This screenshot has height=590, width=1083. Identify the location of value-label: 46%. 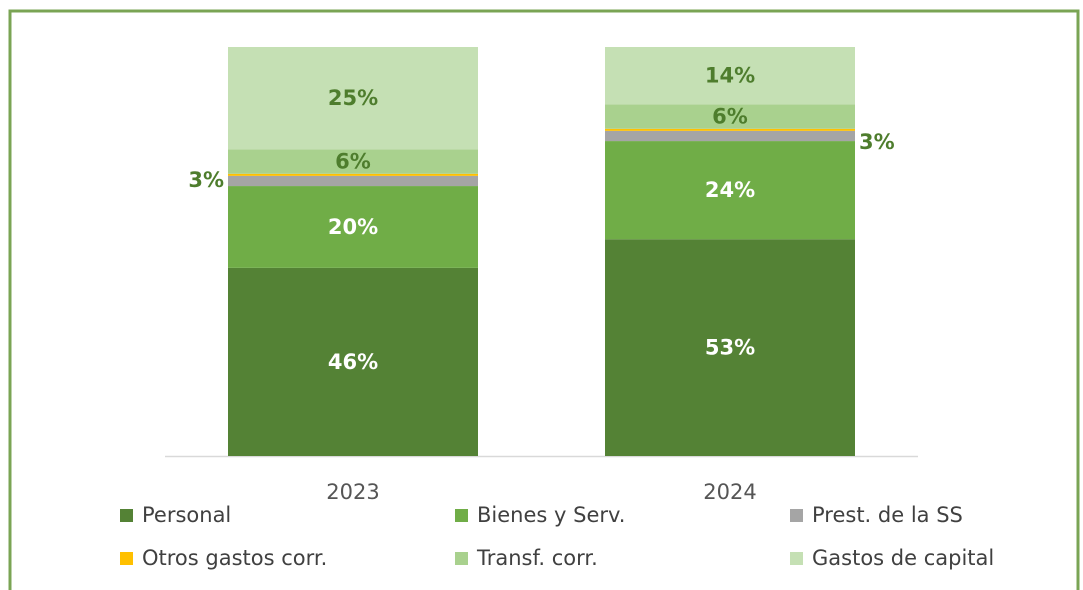
(353, 362).